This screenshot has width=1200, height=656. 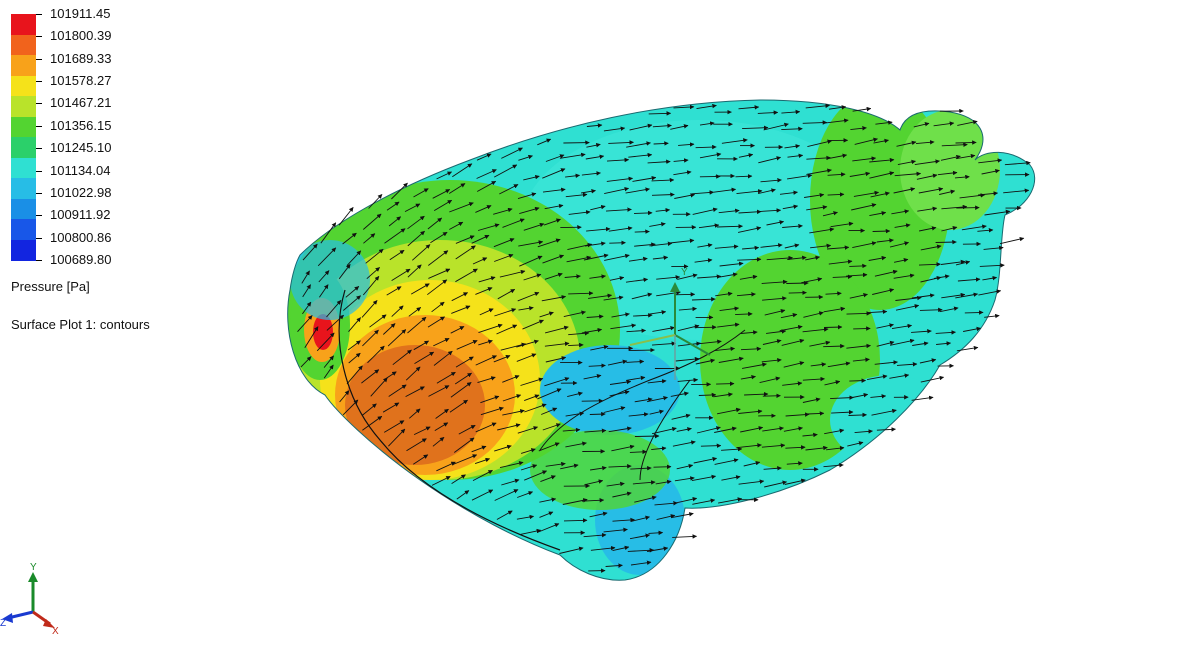 What do you see at coordinates (23, 137) in the screenshot?
I see `legend-color-bar` at bounding box center [23, 137].